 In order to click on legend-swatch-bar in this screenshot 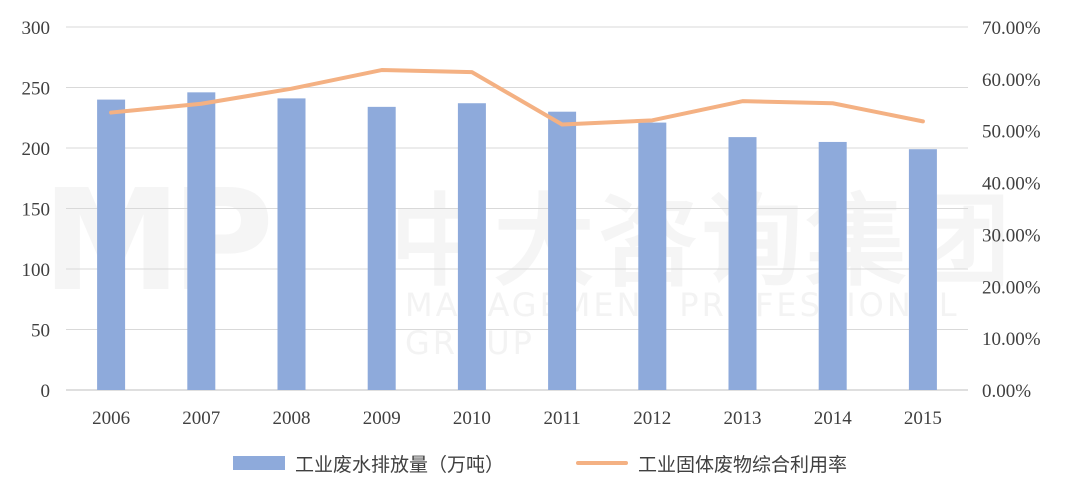, I will do `click(258, 463)`.